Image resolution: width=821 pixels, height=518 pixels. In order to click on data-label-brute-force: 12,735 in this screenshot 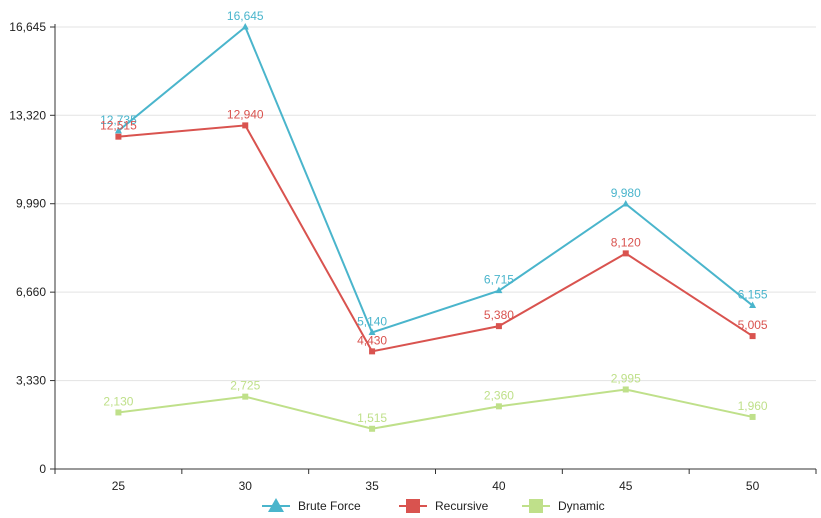, I will do `click(118, 120)`.